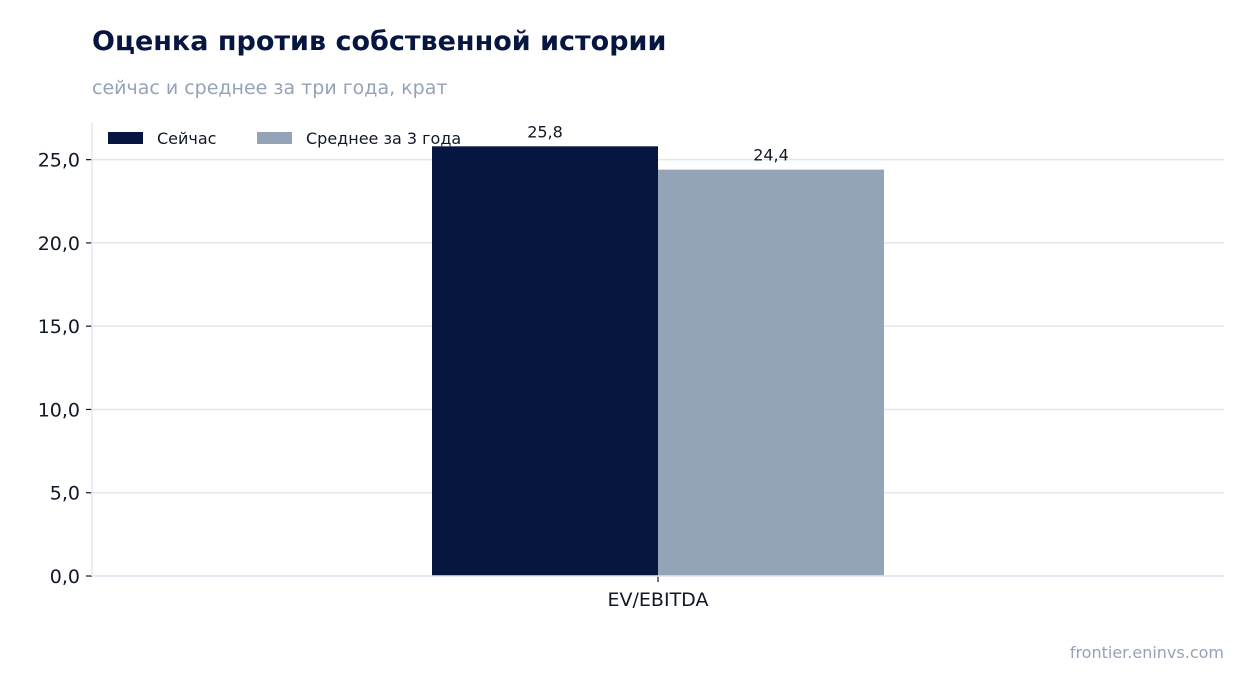 The image size is (1254, 693). I want to click on x-tick-label: EV/EBITDA, so click(658, 600).